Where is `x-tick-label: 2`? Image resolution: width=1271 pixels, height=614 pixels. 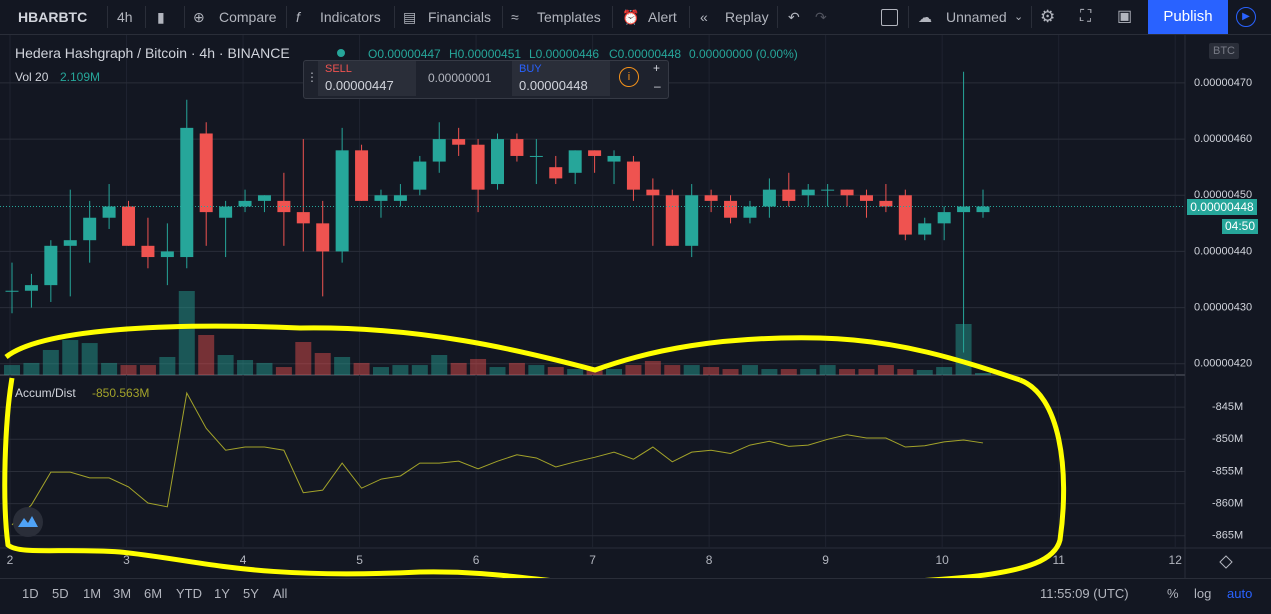 x-tick-label: 2 is located at coordinates (10, 560).